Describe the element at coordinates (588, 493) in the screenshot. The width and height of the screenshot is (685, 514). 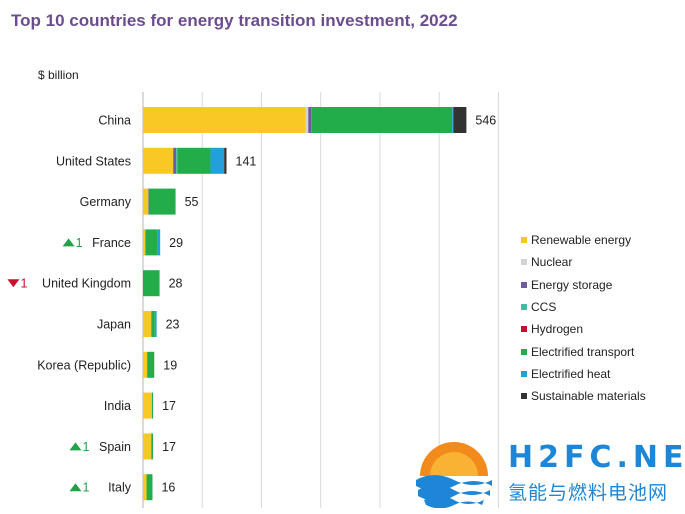
I see `watermark-subtext: 氢能与燃料电池网` at that location.